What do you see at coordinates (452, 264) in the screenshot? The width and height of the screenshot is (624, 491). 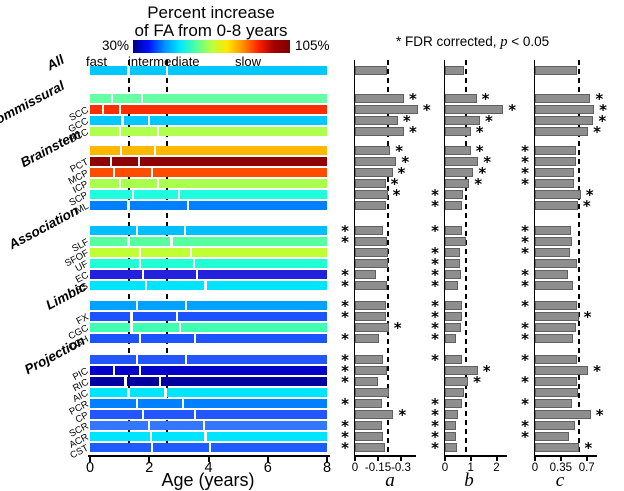 I see `value-bar-b-UF` at bounding box center [452, 264].